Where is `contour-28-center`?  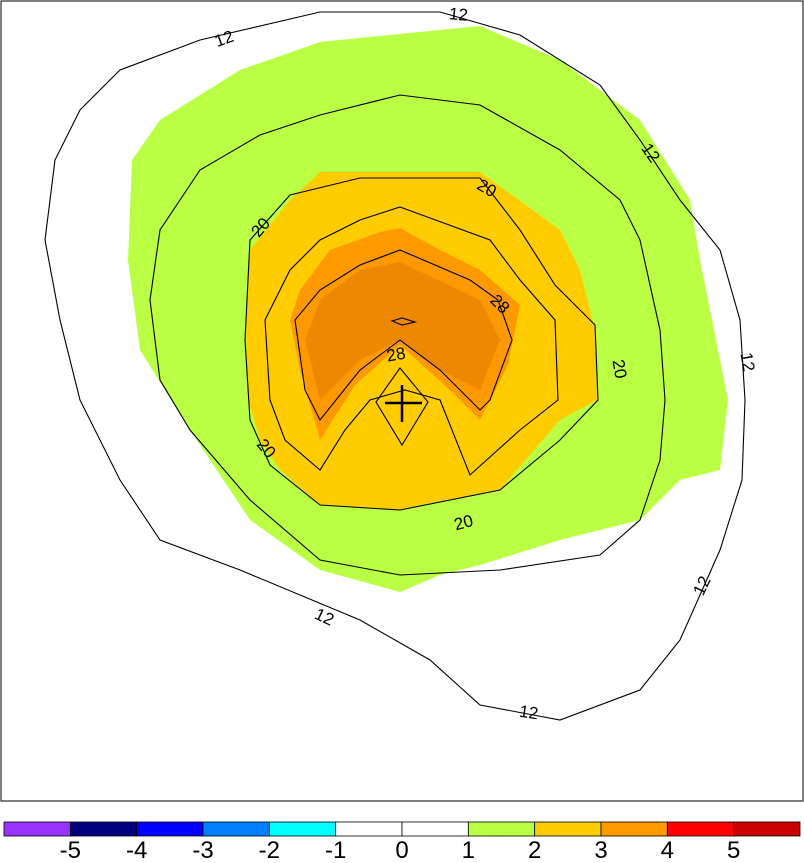
contour-28-center is located at coordinates (402, 407).